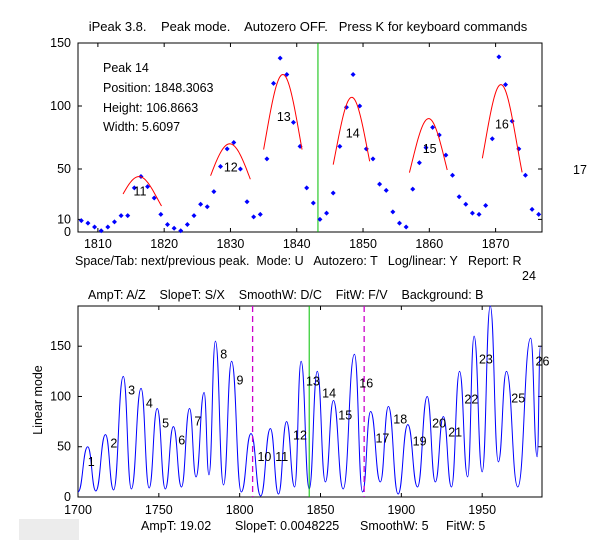 The width and height of the screenshot is (599, 559). Describe the element at coordinates (518, 398) in the screenshot. I see `peak-number-label: 25` at that location.